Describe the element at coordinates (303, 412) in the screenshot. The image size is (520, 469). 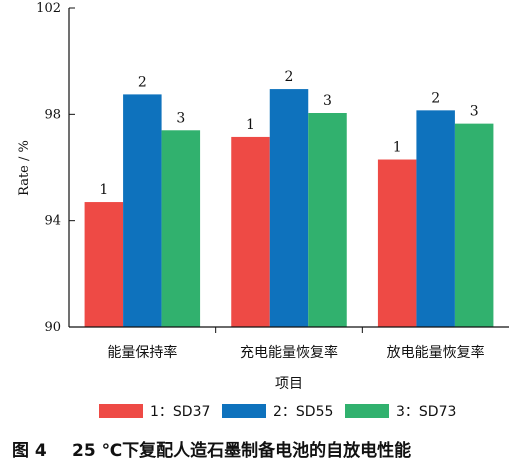
I see `legend-label: 2：SD55` at that location.